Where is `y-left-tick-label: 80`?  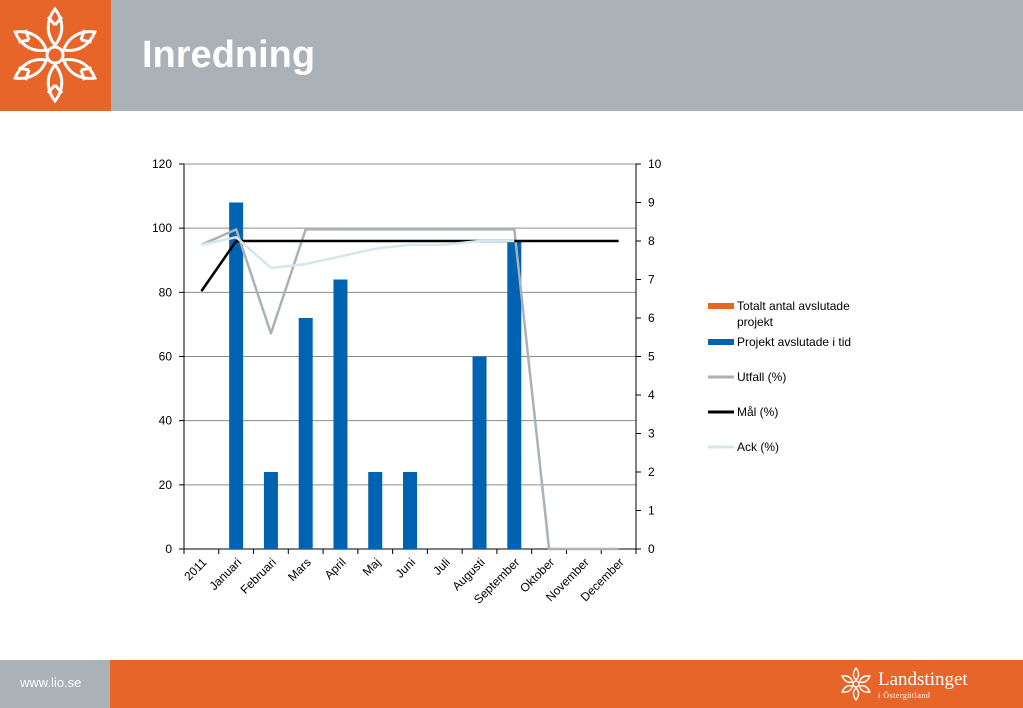 y-left-tick-label: 80 is located at coordinates (166, 292).